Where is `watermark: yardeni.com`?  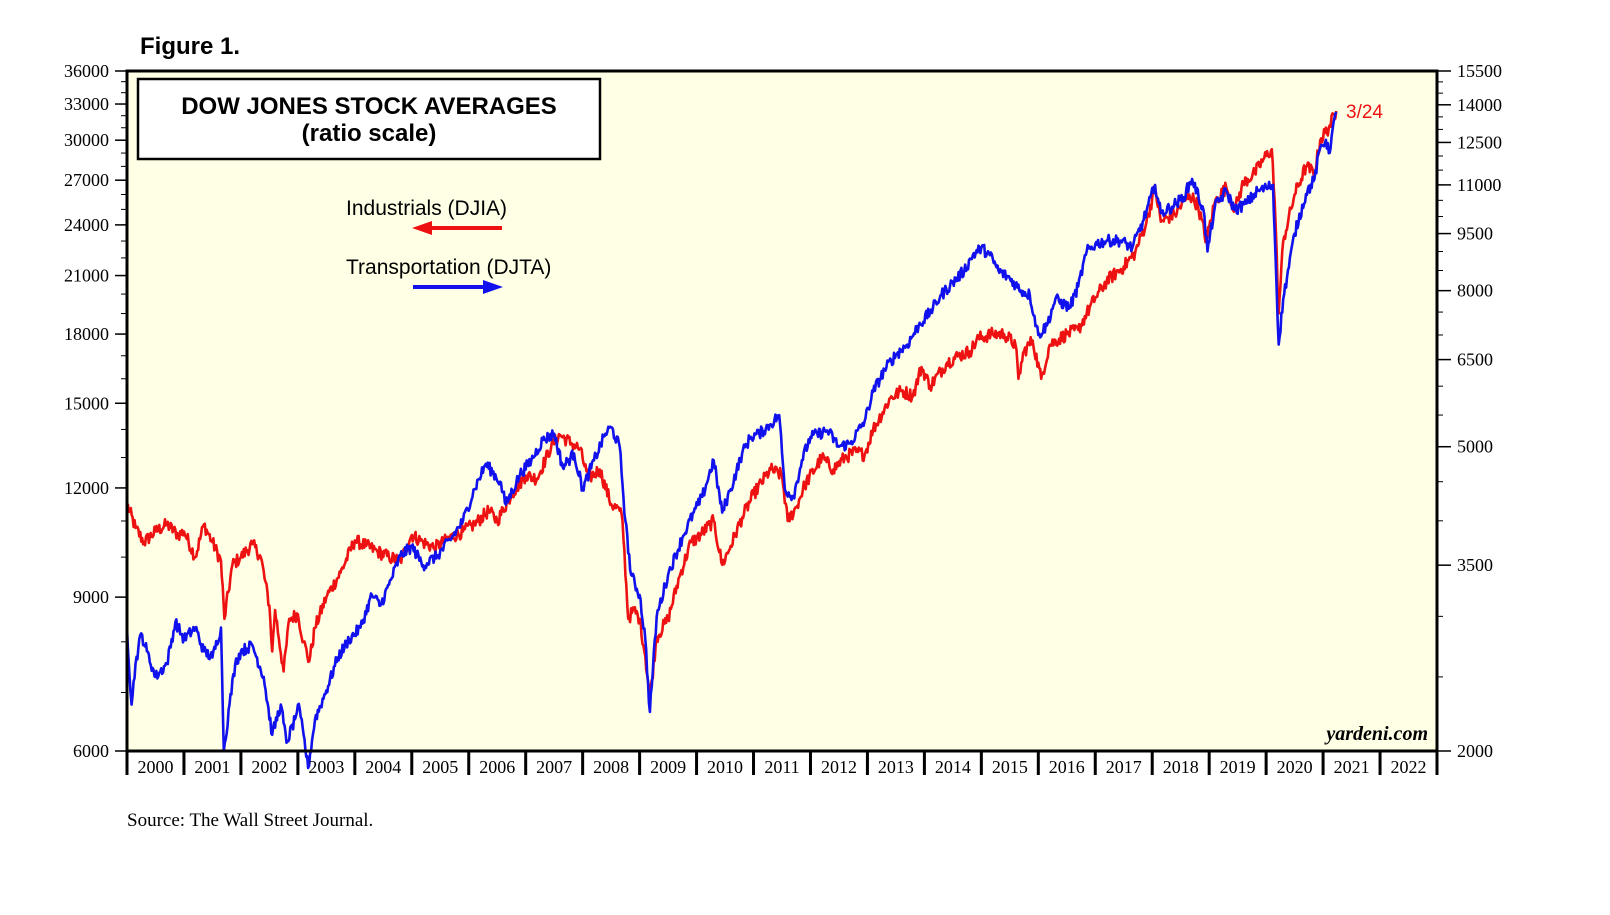
watermark: yardeni.com is located at coordinates (1376, 734).